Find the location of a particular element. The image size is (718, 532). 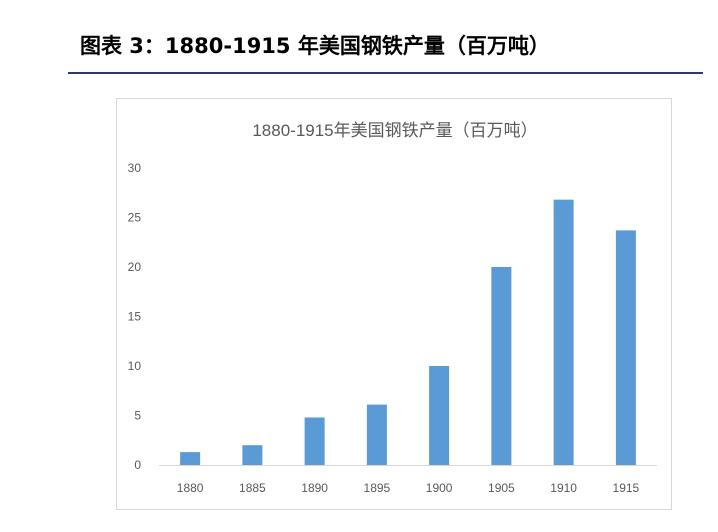

y-tick-label: 20 is located at coordinates (135, 267).